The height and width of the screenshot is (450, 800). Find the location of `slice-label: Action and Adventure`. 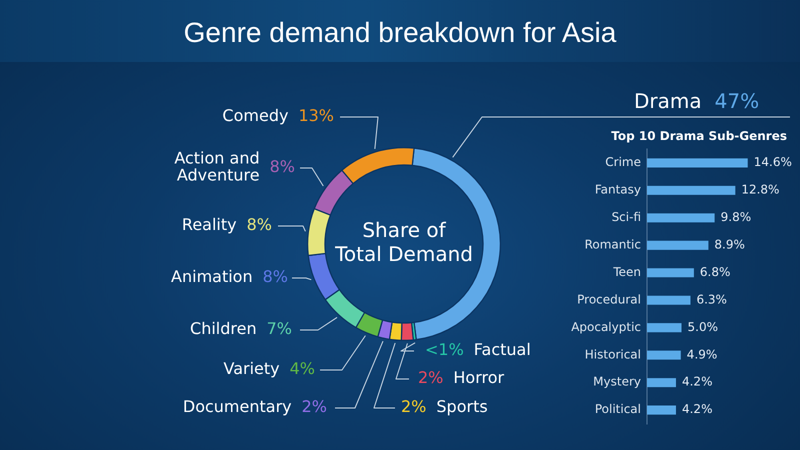

slice-label: Action and Adventure is located at coordinates (217, 166).